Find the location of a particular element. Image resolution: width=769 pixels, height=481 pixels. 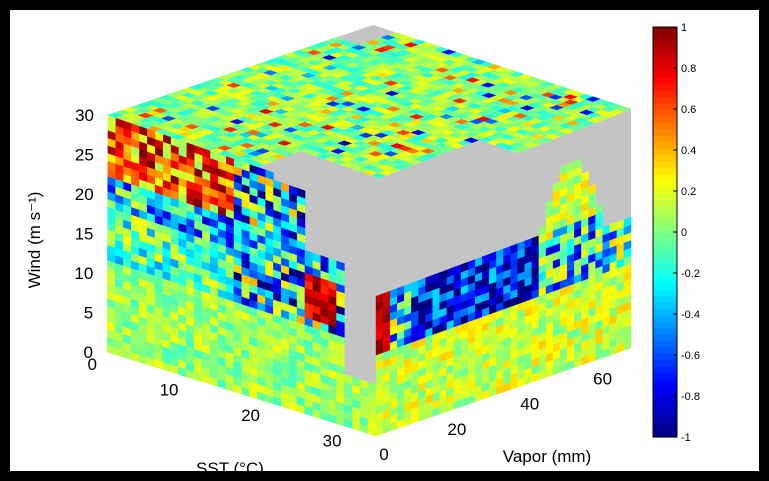

colorbar-tick-label: 0.4 is located at coordinates (688, 151).